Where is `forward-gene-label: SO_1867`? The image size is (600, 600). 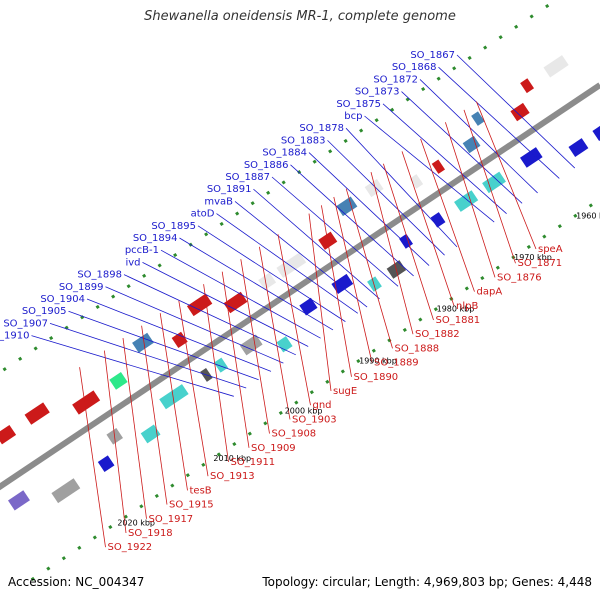
forward-gene-label: SO_1867 is located at coordinates (432, 55).